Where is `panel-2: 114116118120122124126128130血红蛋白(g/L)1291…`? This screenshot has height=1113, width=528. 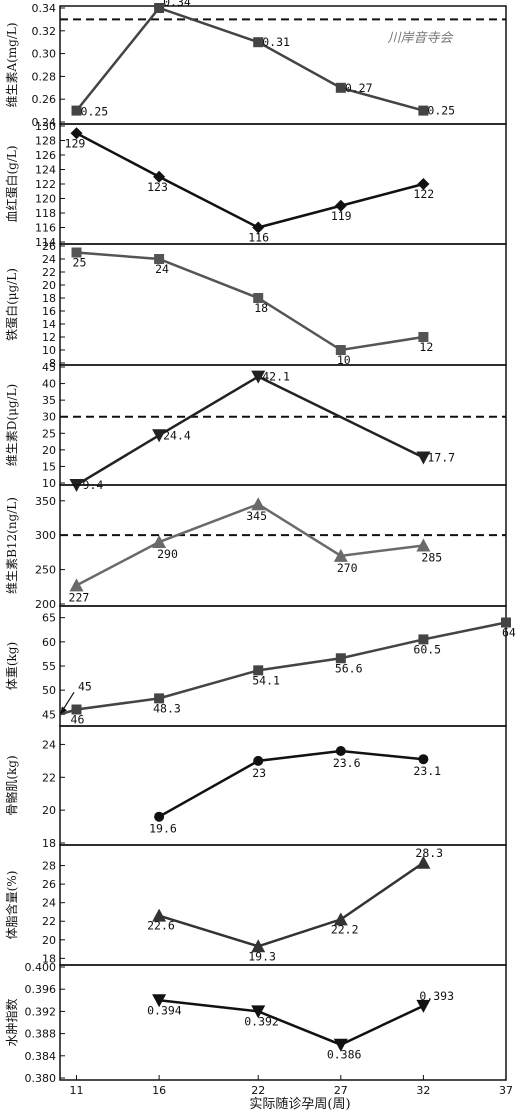
panel-2: 114116118120122124126128130血红蛋白(g/L)1291… is located at coordinates (255, 184).